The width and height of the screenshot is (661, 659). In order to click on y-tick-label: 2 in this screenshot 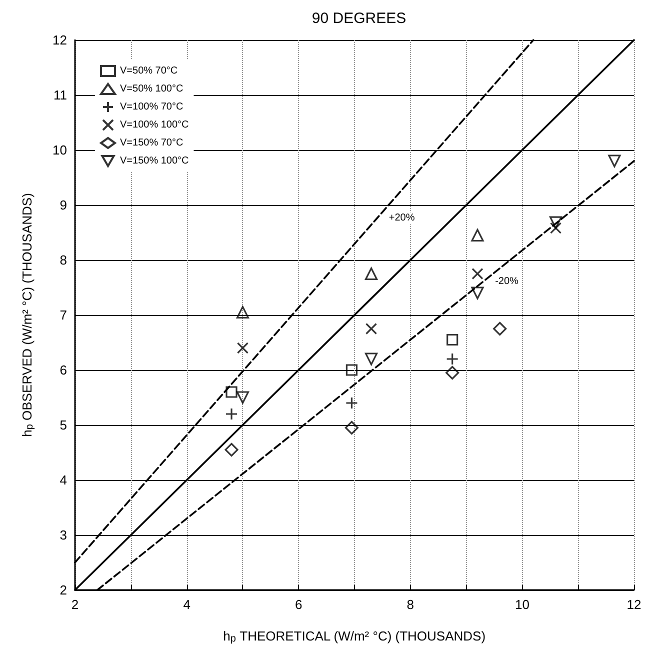, I will do `click(63, 590)`.